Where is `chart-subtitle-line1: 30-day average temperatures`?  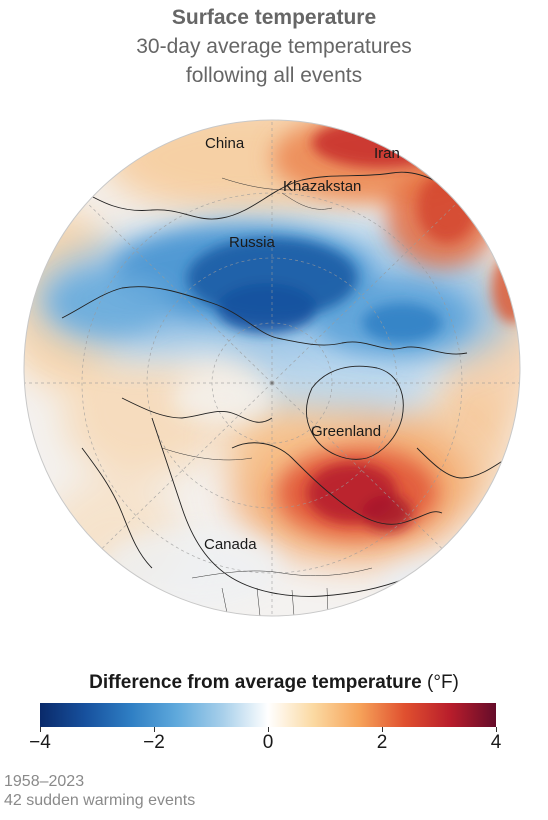
chart-subtitle-line1: 30-day average temperatures is located at coordinates (274, 46).